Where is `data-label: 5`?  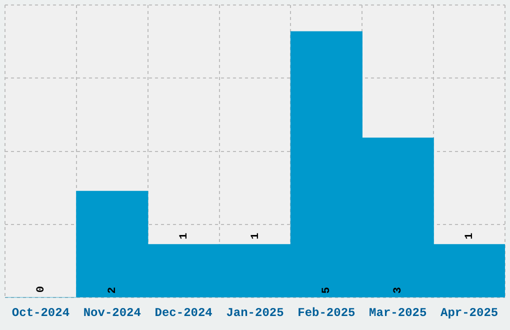
data-label: 5 is located at coordinates (327, 290).